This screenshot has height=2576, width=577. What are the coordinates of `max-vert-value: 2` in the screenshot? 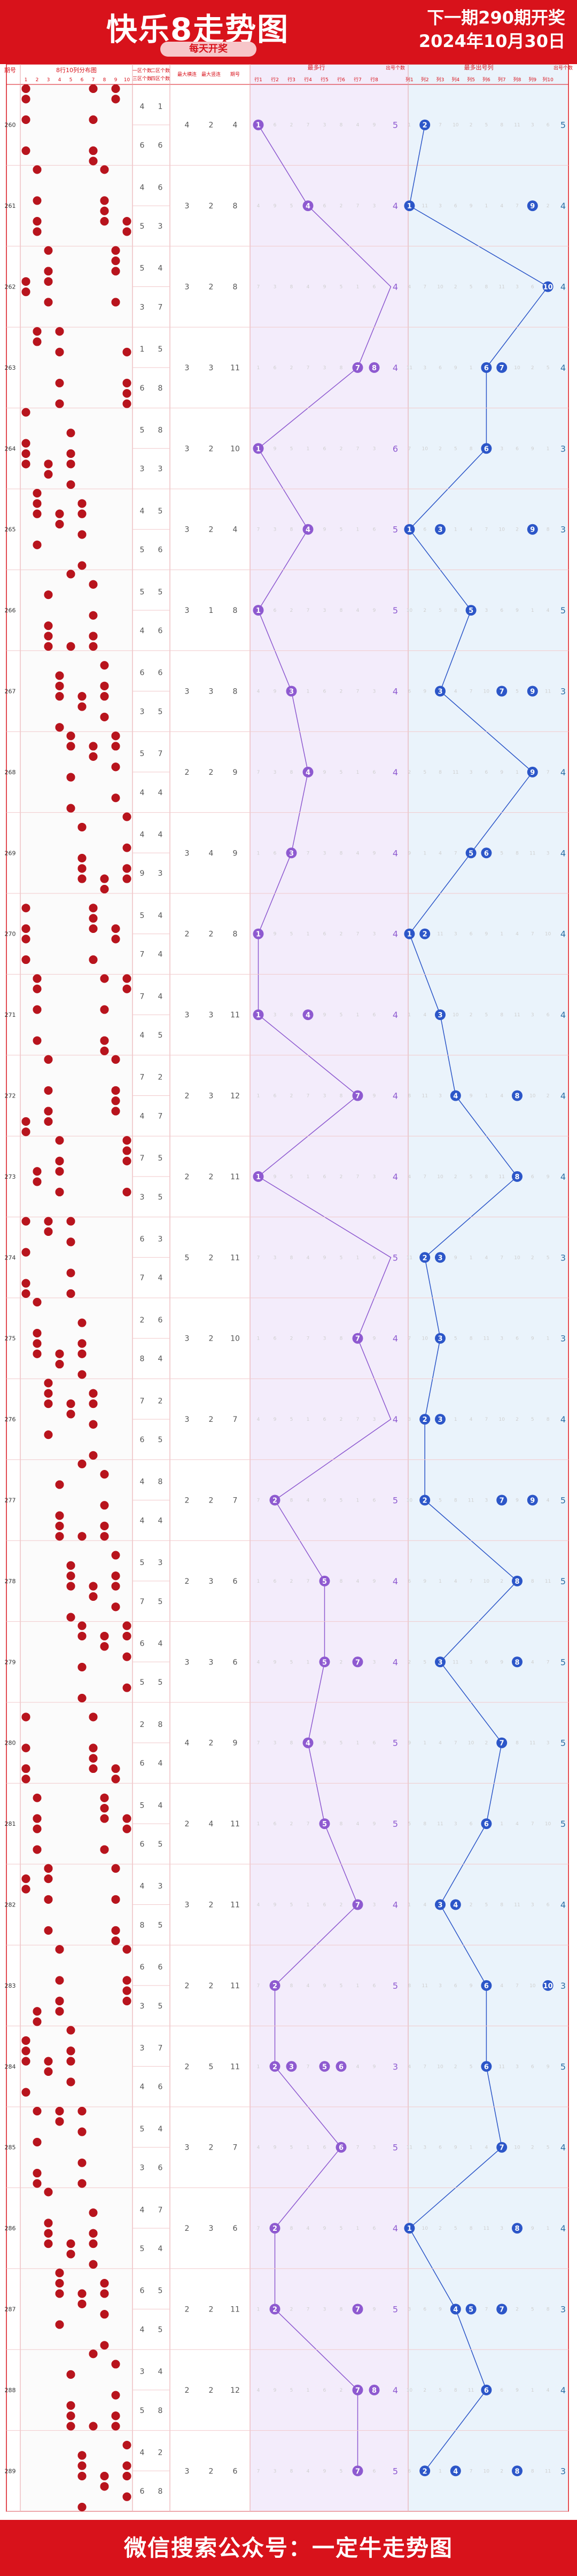 It's located at (211, 1905).